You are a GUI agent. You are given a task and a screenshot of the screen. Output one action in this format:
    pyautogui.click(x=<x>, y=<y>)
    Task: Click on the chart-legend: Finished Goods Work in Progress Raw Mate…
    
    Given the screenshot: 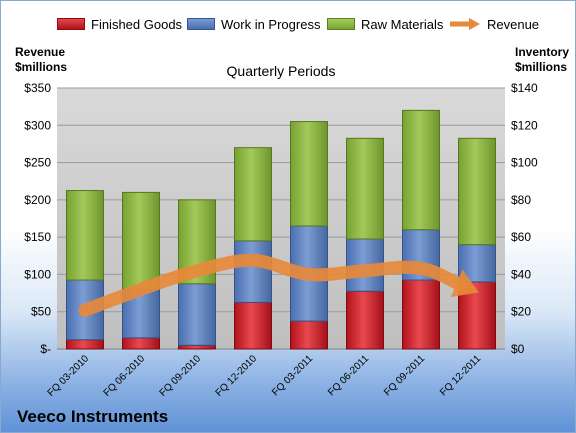 What is the action you would take?
    pyautogui.click(x=288, y=24)
    